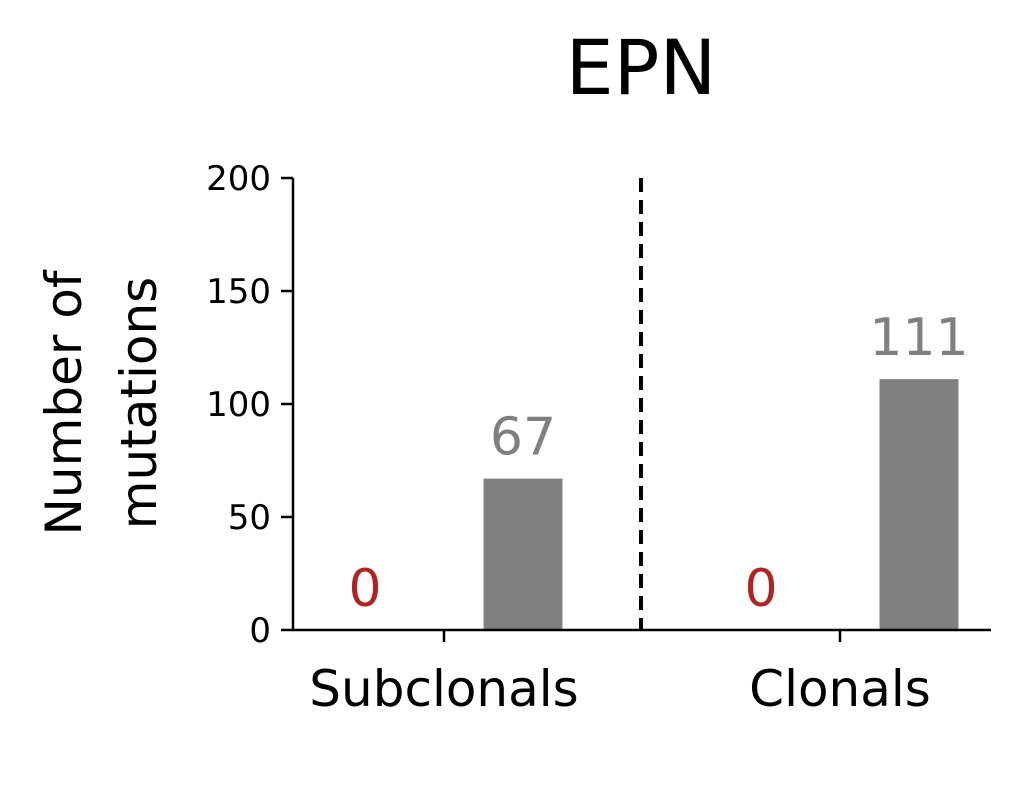 This screenshot has width=1020, height=803. What do you see at coordinates (840, 689) in the screenshot?
I see `x-tick-label-clonals: Clonals` at bounding box center [840, 689].